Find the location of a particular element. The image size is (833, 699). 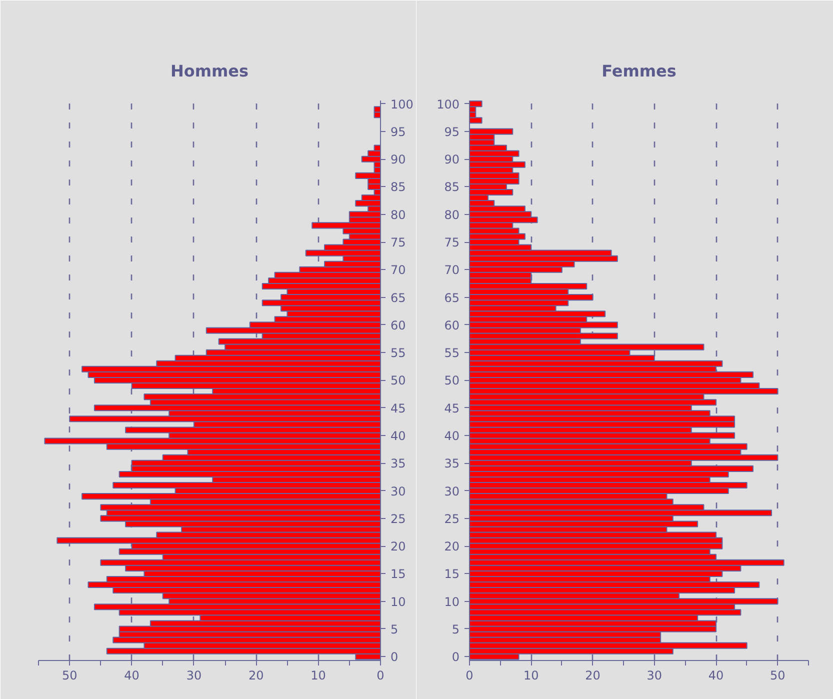

chart-title: Femmes is located at coordinates (639, 71).